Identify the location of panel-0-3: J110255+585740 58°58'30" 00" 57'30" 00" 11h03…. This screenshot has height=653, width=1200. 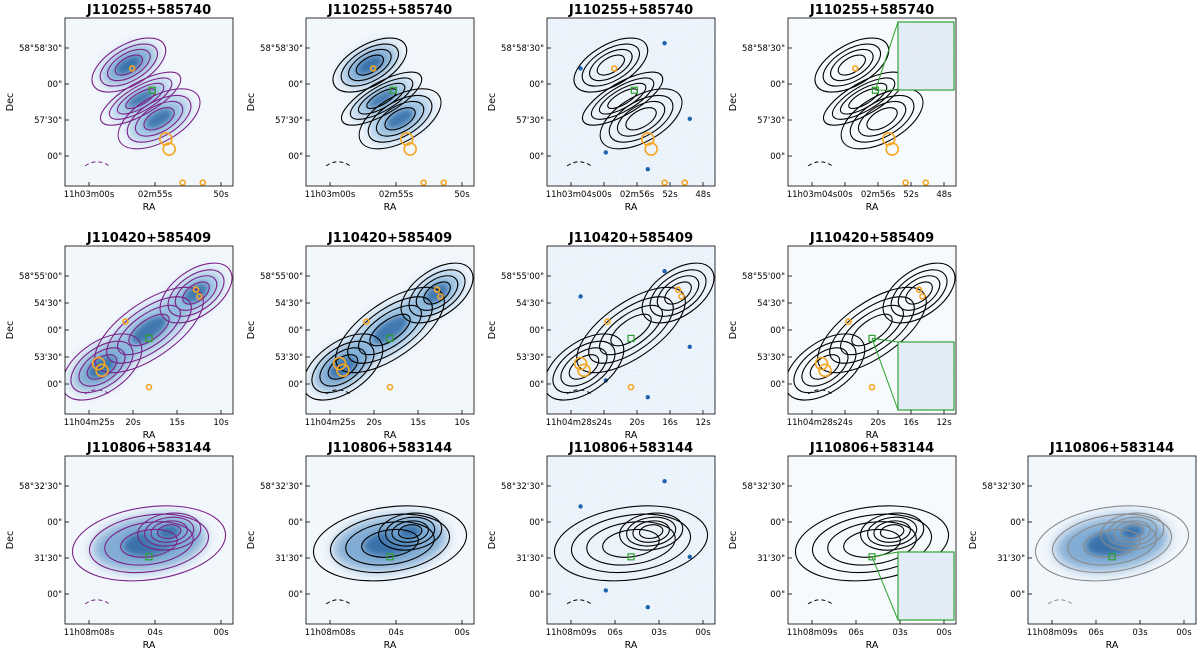
(842, 108).